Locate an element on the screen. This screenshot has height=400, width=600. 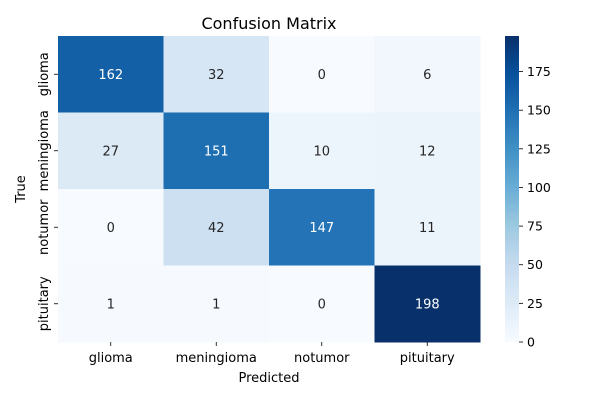
y-tick-label: pituitary is located at coordinates (44, 303).